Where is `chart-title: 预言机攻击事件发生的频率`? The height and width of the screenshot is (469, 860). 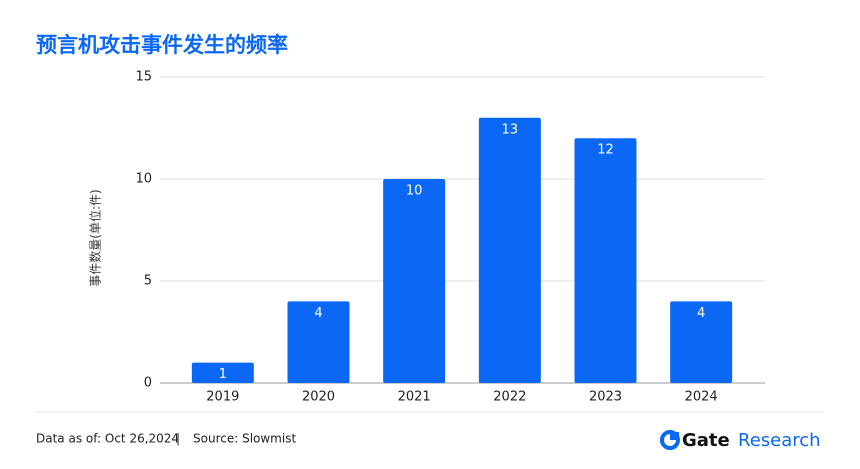
chart-title: 预言机攻击事件发生的频率 is located at coordinates (162, 45).